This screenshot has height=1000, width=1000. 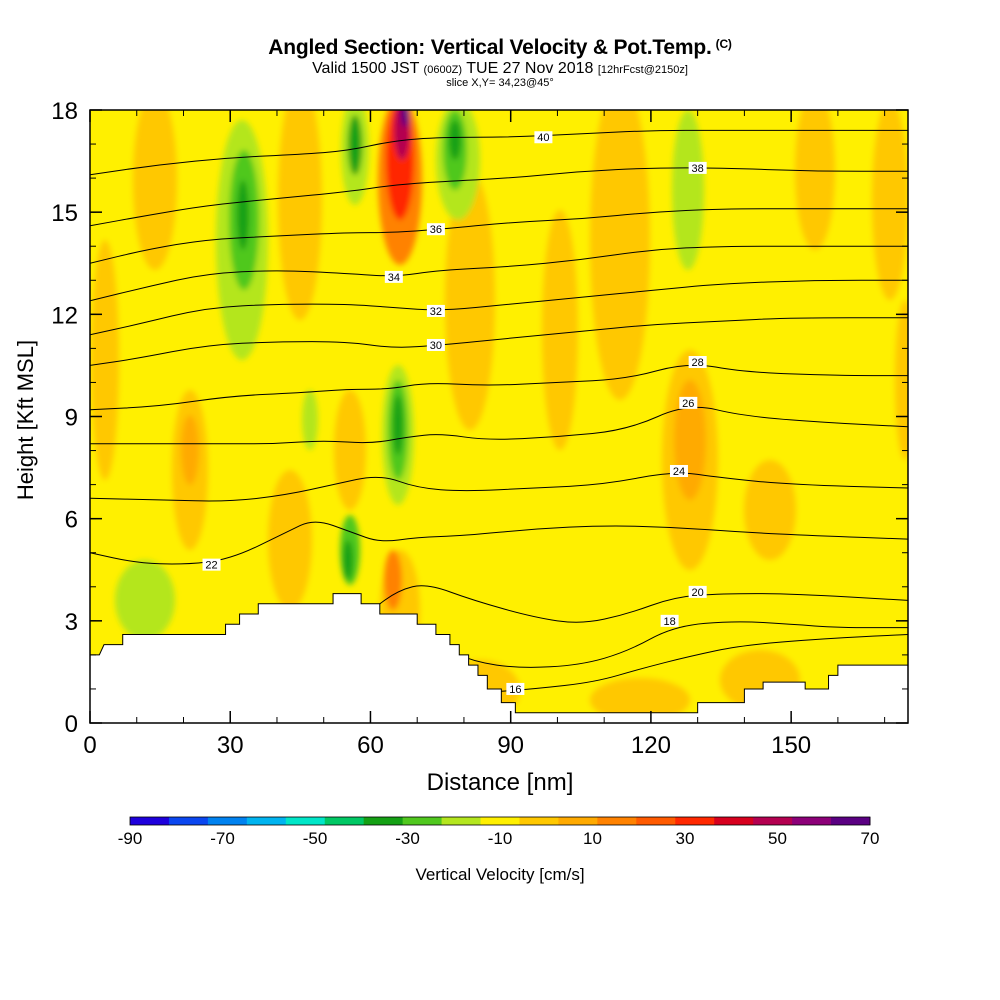 What do you see at coordinates (211, 566) in the screenshot?
I see `contour-label-22: 22` at bounding box center [211, 566].